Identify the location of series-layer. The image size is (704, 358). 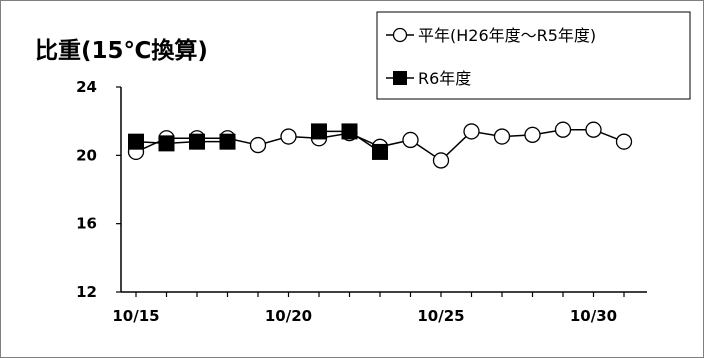
(380, 145).